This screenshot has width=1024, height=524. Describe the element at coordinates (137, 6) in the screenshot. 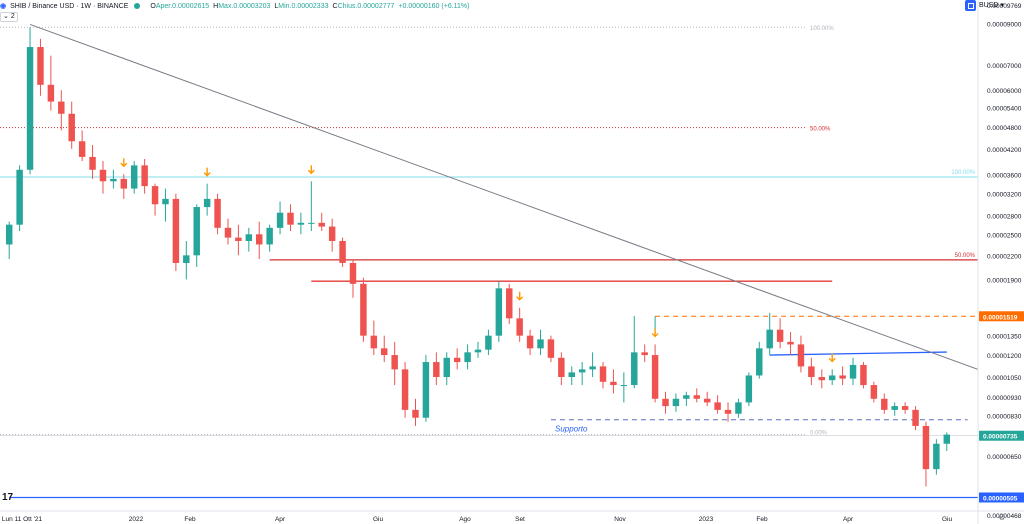

I see `market-status-icon` at that location.